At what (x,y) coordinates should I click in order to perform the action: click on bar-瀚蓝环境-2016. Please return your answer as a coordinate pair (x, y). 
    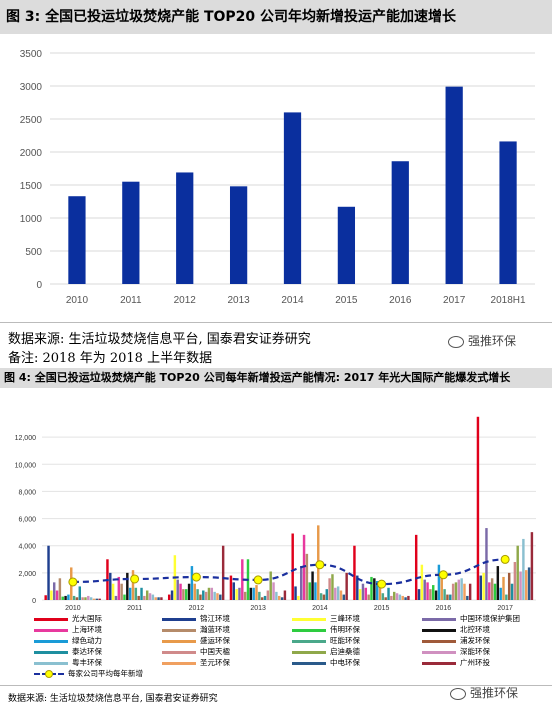
    Looking at the image, I should click on (430, 594).